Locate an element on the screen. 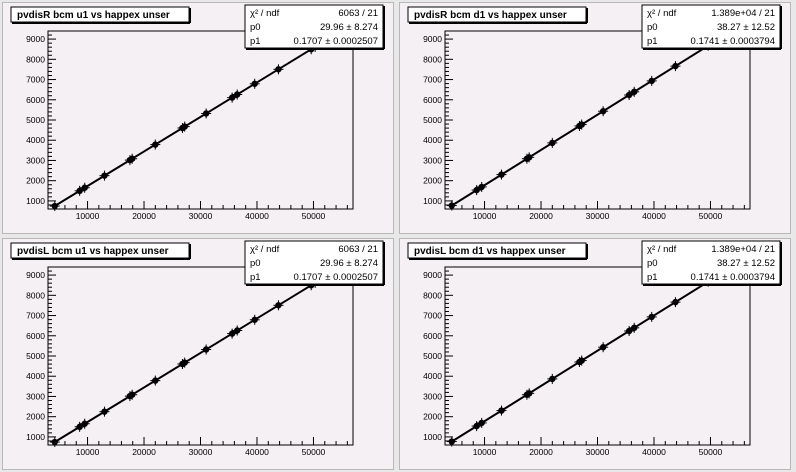 Image resolution: width=796 pixels, height=472 pixels. stats-value: 6063 / 21 is located at coordinates (358, 13).